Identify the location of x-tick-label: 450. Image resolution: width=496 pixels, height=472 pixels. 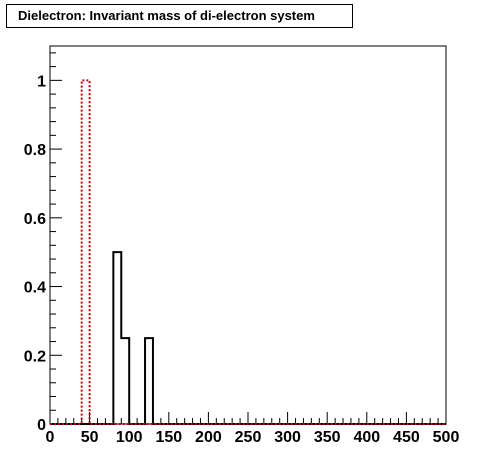
(406, 437).